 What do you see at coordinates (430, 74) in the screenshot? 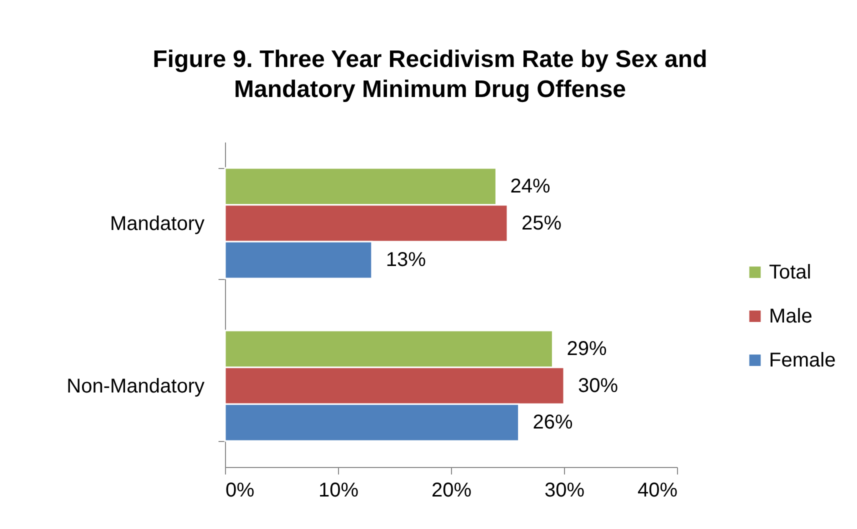
I see `chart-title: Figure 9. Three Year Recidivism Rate by Sex and Mandatory Minimum Drug Offense` at bounding box center [430, 74].